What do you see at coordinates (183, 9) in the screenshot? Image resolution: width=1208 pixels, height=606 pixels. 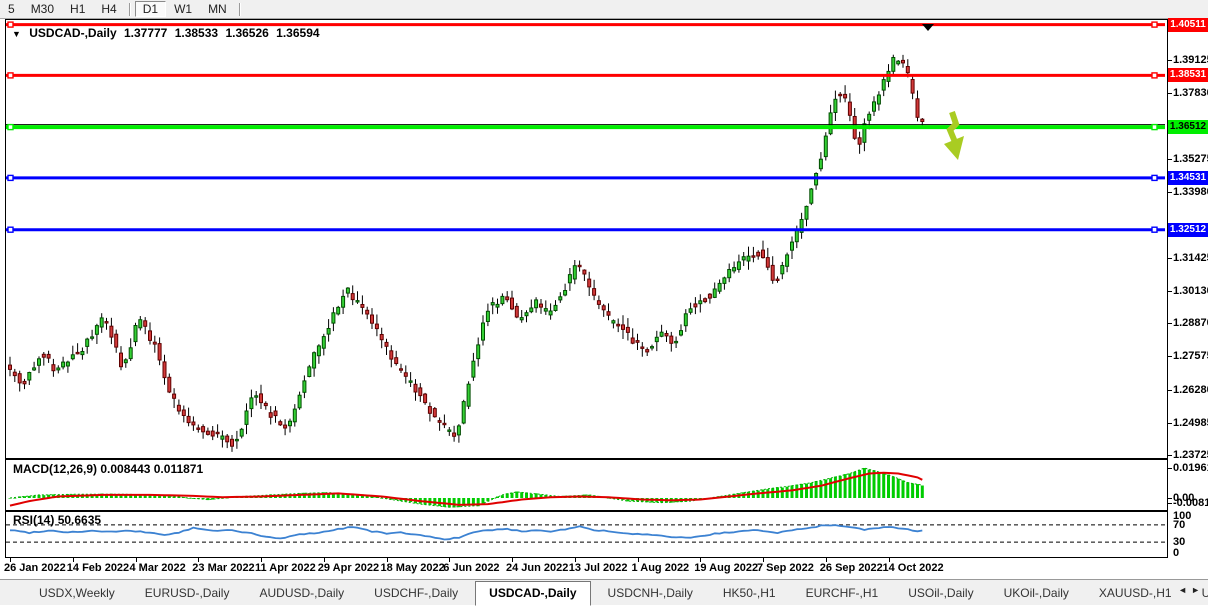 I see `timeframe-w1: W1` at bounding box center [183, 9].